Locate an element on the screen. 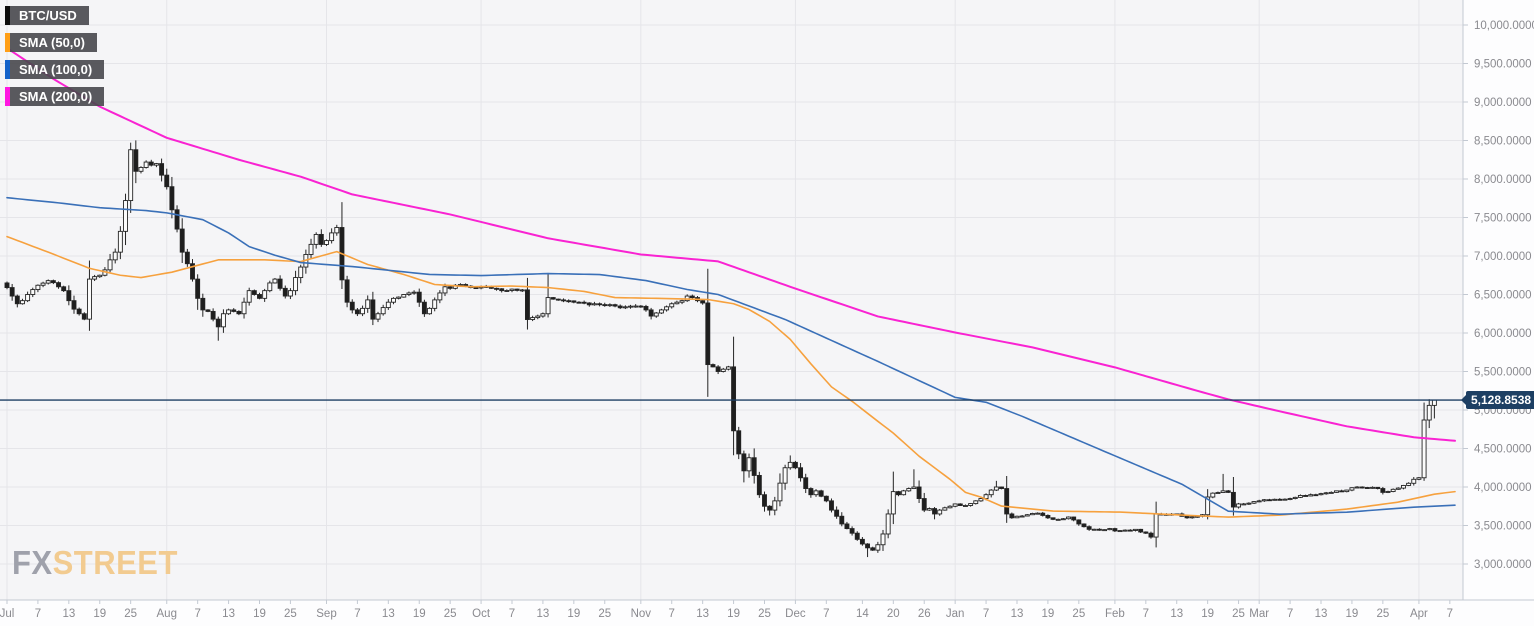 The height and width of the screenshot is (626, 1534). legend-item-btcusd: BTC/USD is located at coordinates (47, 15).